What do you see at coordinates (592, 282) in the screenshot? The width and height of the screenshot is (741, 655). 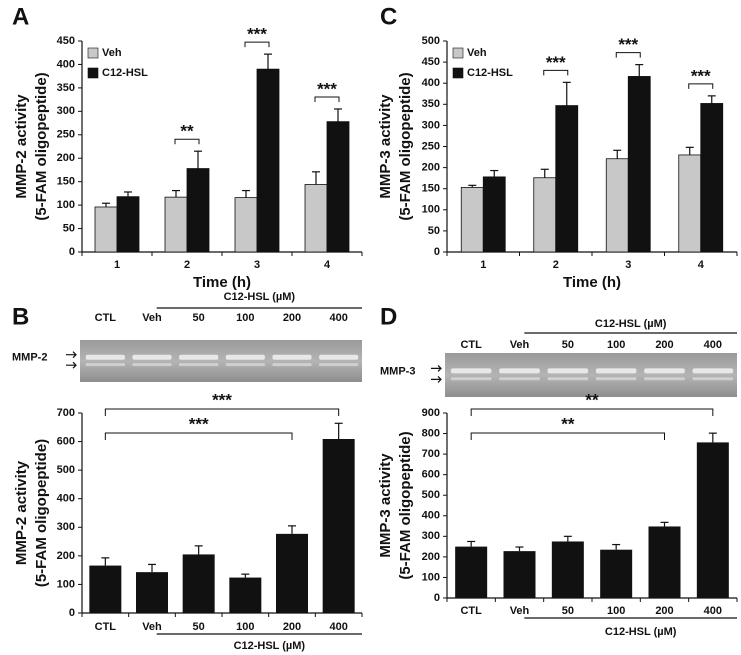 I see `x-axis-label: Time (h)` at bounding box center [592, 282].